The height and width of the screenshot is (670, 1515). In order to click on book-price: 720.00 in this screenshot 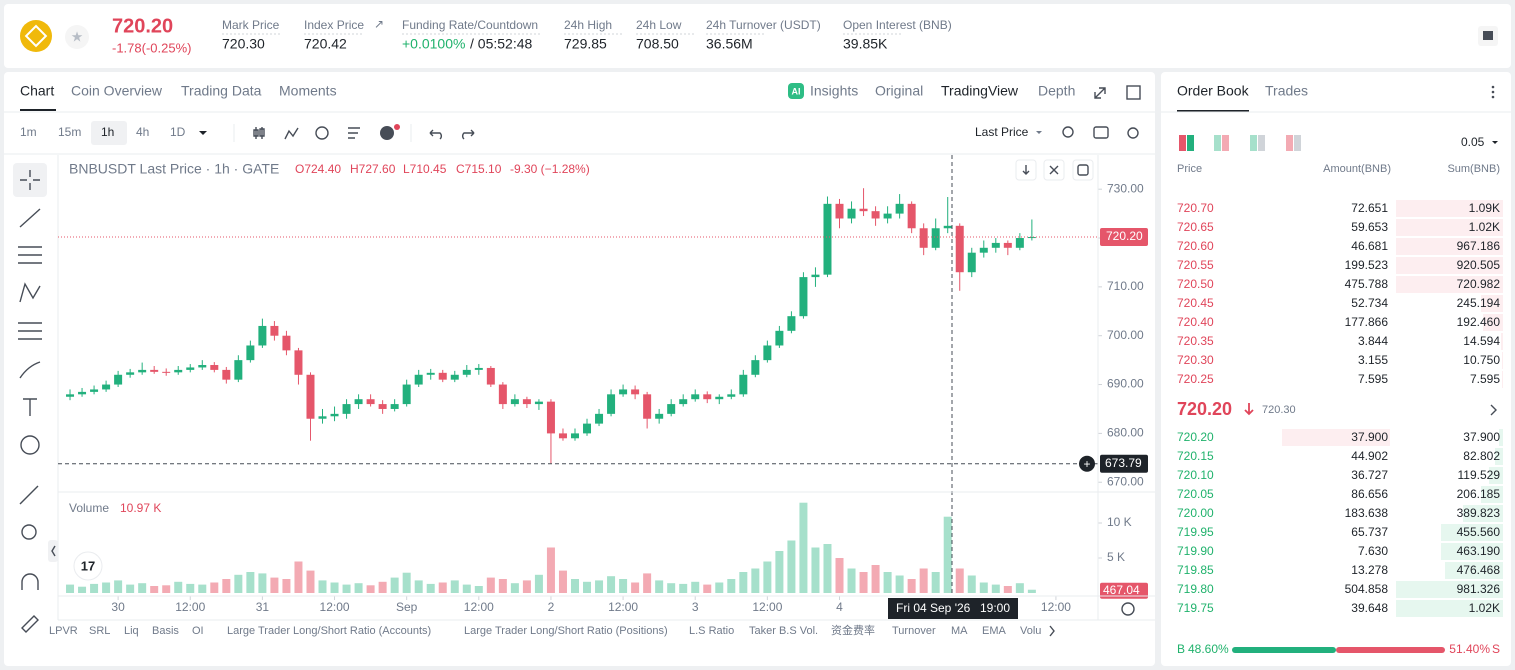, I will do `click(1195, 513)`.